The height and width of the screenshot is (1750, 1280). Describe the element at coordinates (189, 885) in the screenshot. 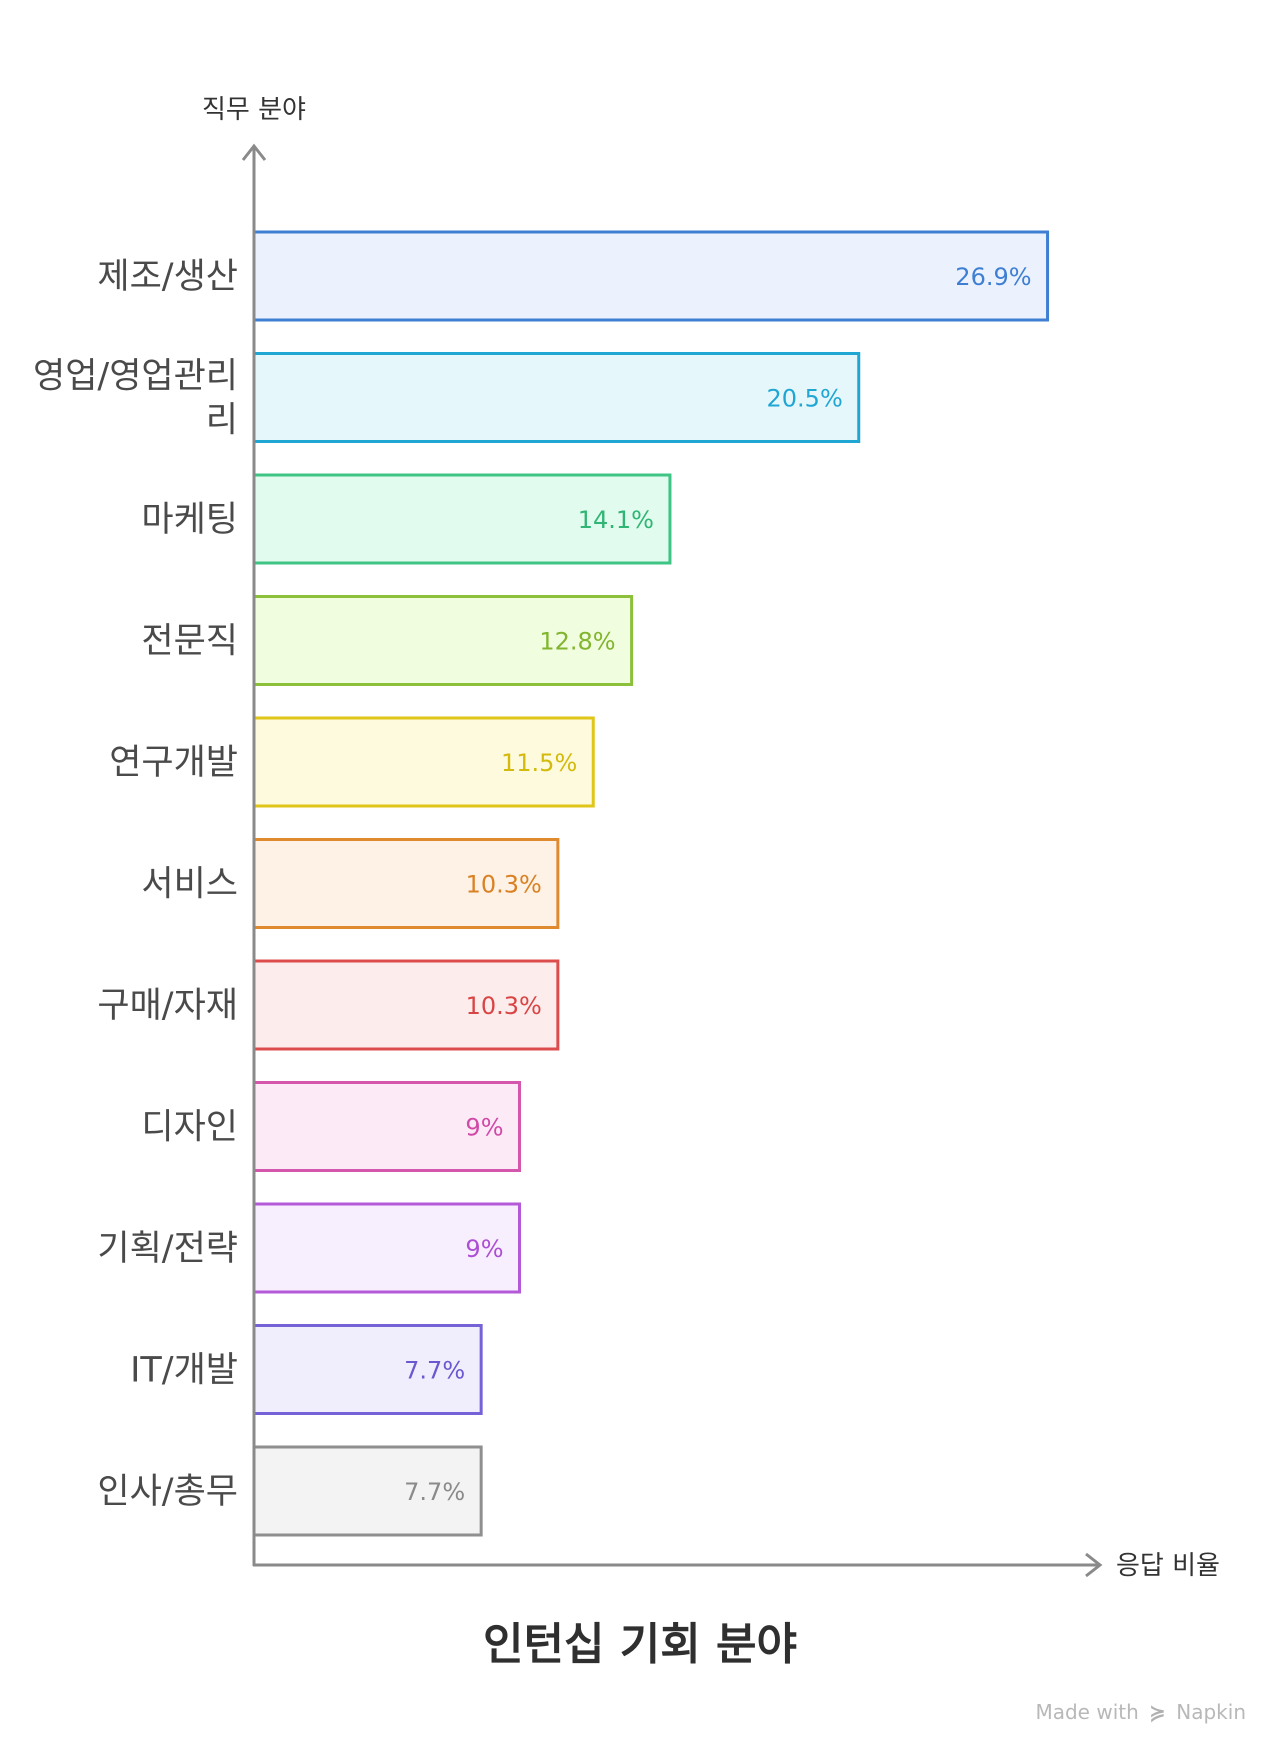

I see `category-label: 서비스` at that location.